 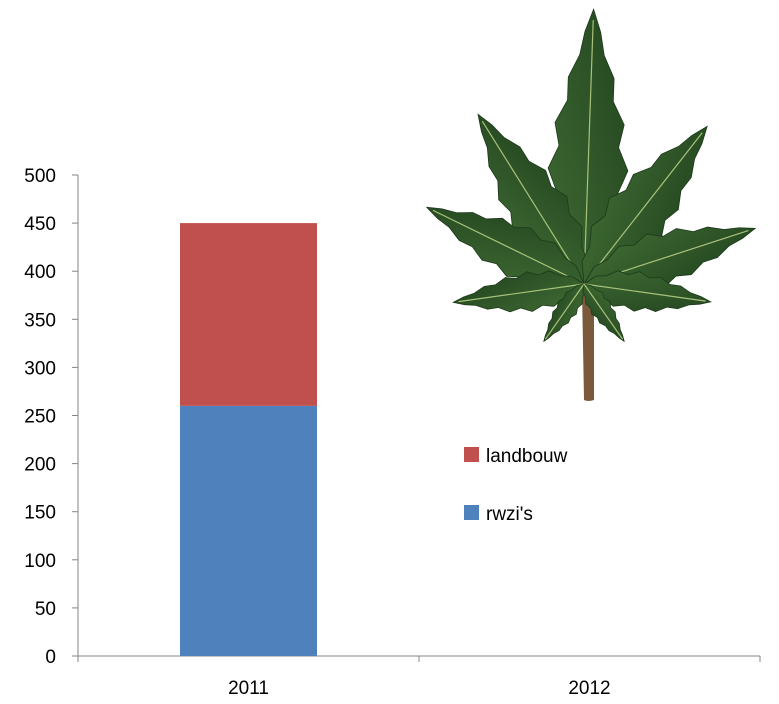 I want to click on y-tick-label: 150, so click(x=40, y=513).